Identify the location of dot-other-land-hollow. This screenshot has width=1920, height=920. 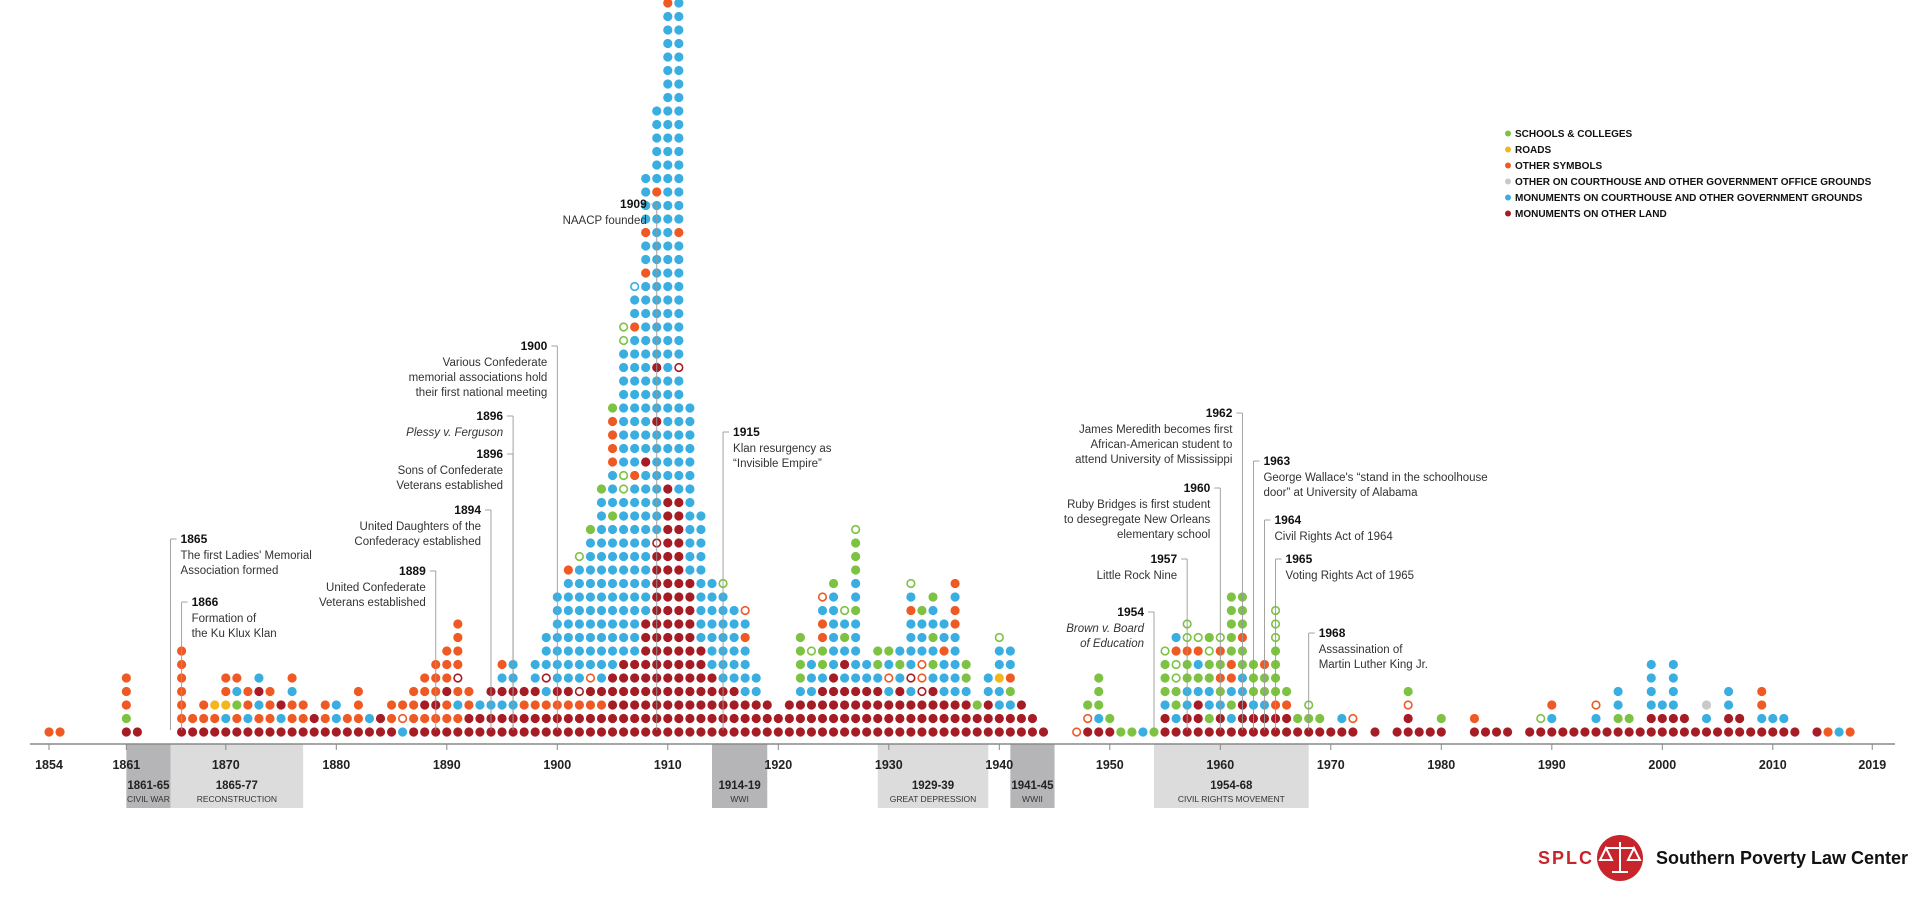
(911, 678).